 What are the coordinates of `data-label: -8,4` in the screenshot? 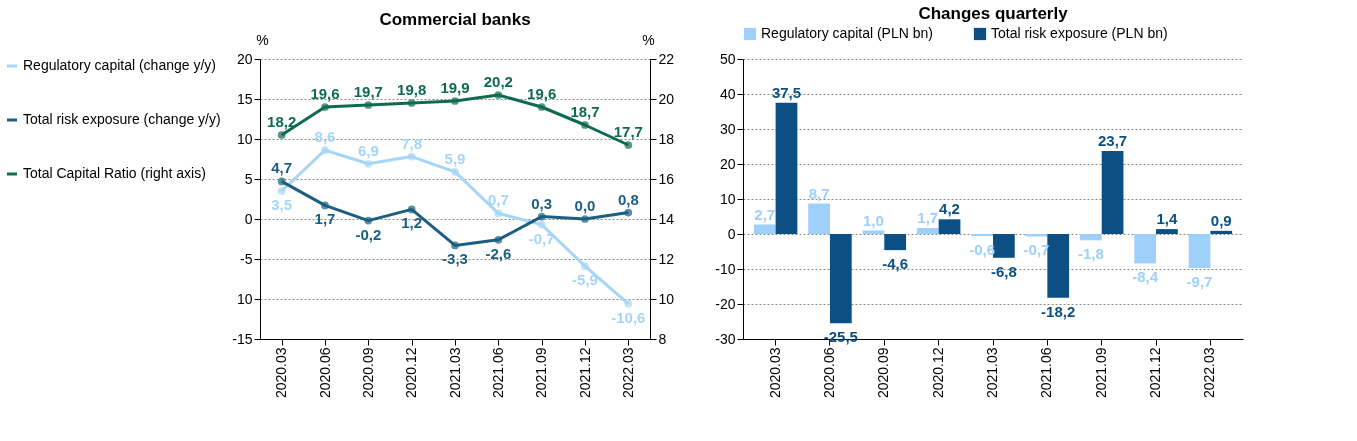 It's located at (1145, 277).